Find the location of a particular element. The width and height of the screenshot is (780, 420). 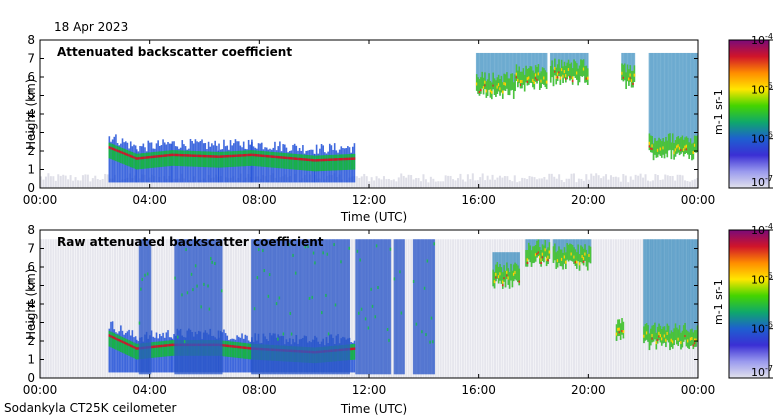

y-tick-label: 7 is located at coordinates (31, 59).